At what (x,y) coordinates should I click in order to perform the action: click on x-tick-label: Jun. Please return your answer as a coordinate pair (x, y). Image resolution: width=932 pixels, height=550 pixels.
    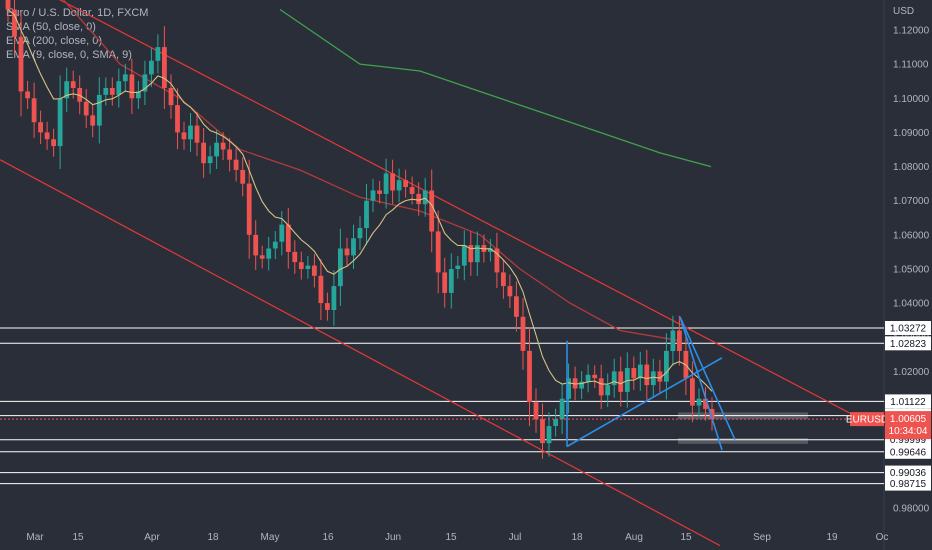
    Looking at the image, I should click on (393, 537).